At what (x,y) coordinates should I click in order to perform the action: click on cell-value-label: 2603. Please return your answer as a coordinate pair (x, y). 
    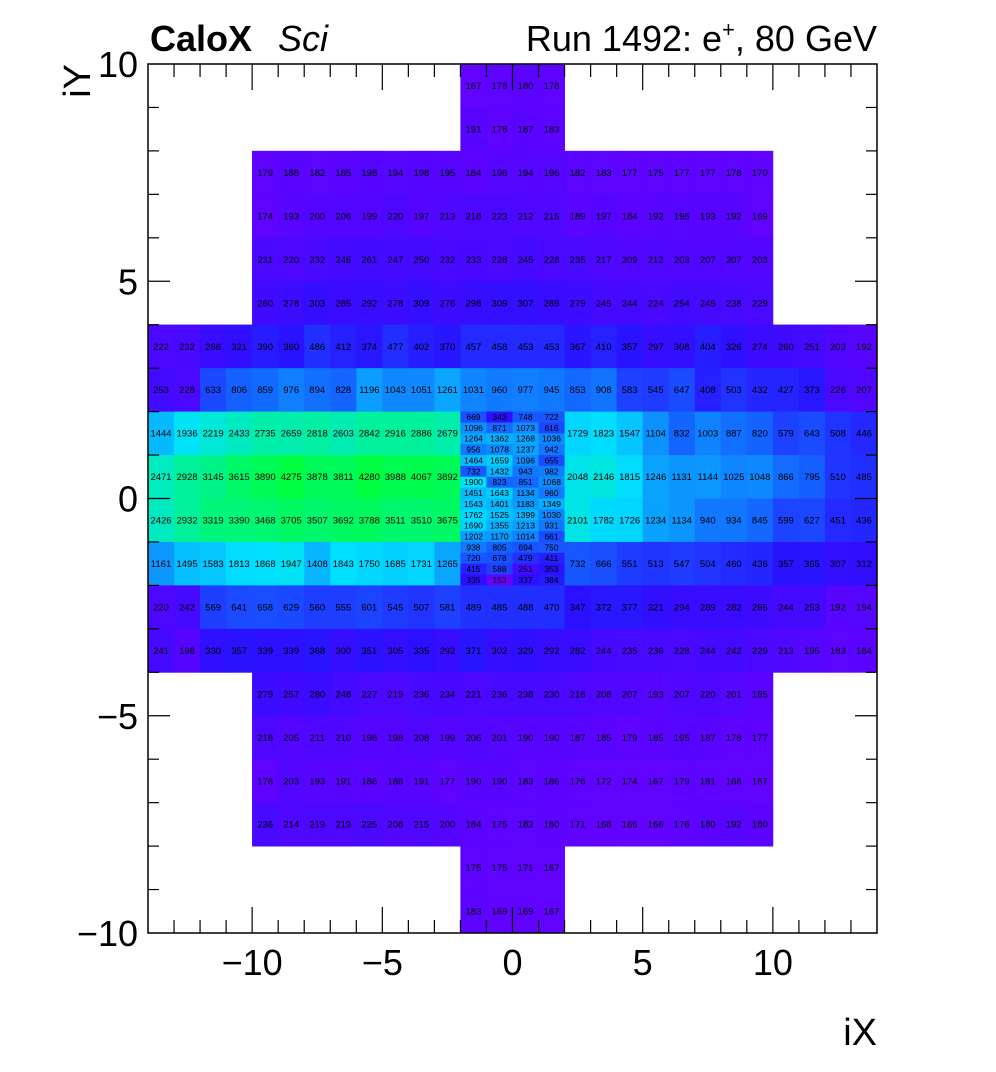
    Looking at the image, I should click on (343, 434).